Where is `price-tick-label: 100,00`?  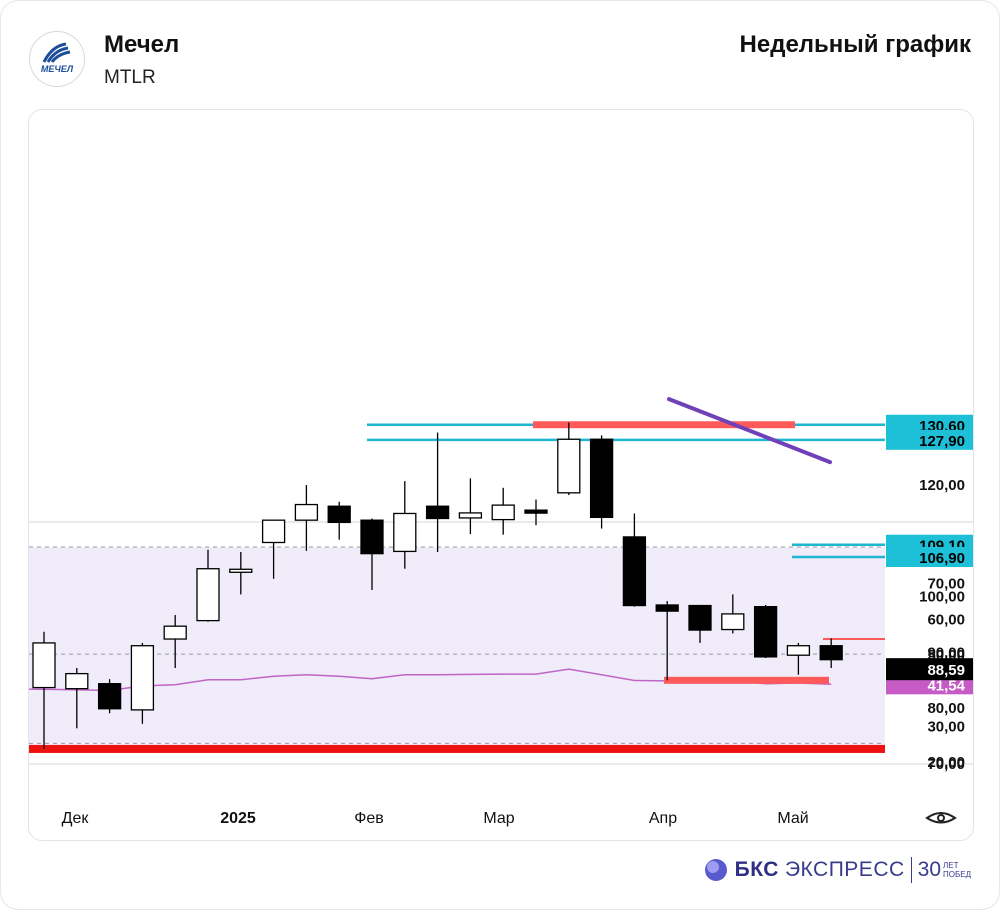 price-tick-label: 100,00 is located at coordinates (942, 597).